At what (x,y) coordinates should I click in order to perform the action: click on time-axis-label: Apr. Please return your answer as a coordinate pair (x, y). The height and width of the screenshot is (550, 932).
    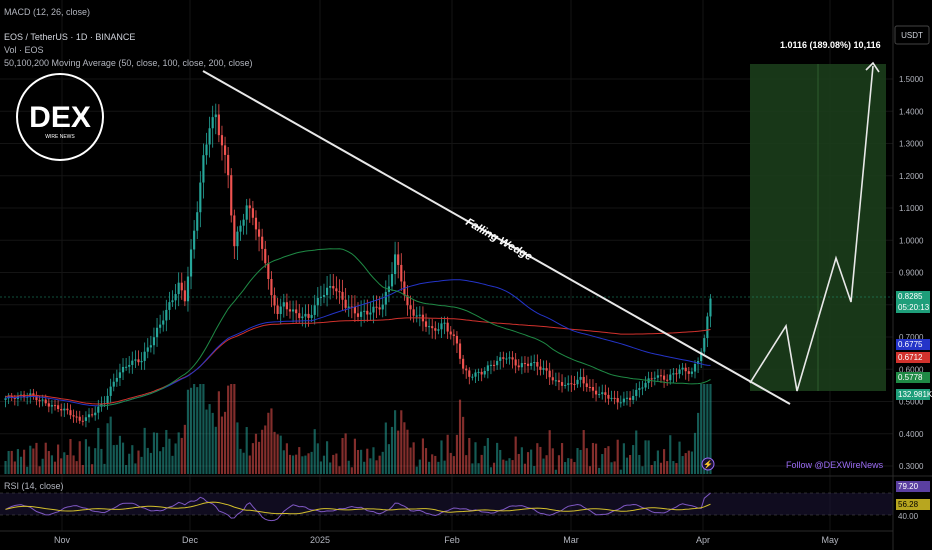
    Looking at the image, I should click on (703, 540).